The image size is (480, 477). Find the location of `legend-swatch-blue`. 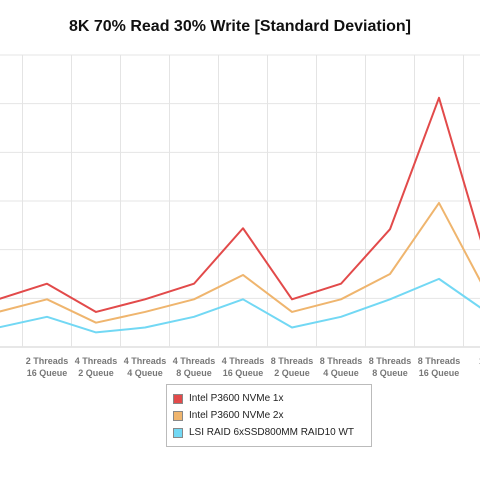

legend-swatch-blue is located at coordinates (178, 432).